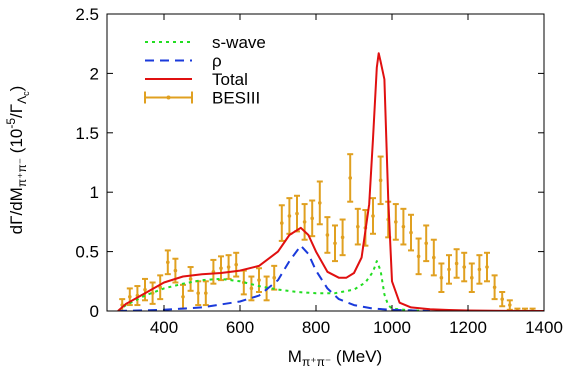 The height and width of the screenshot is (368, 576). What do you see at coordinates (94, 73) in the screenshot?
I see `y-tick-label: 2` at bounding box center [94, 73].